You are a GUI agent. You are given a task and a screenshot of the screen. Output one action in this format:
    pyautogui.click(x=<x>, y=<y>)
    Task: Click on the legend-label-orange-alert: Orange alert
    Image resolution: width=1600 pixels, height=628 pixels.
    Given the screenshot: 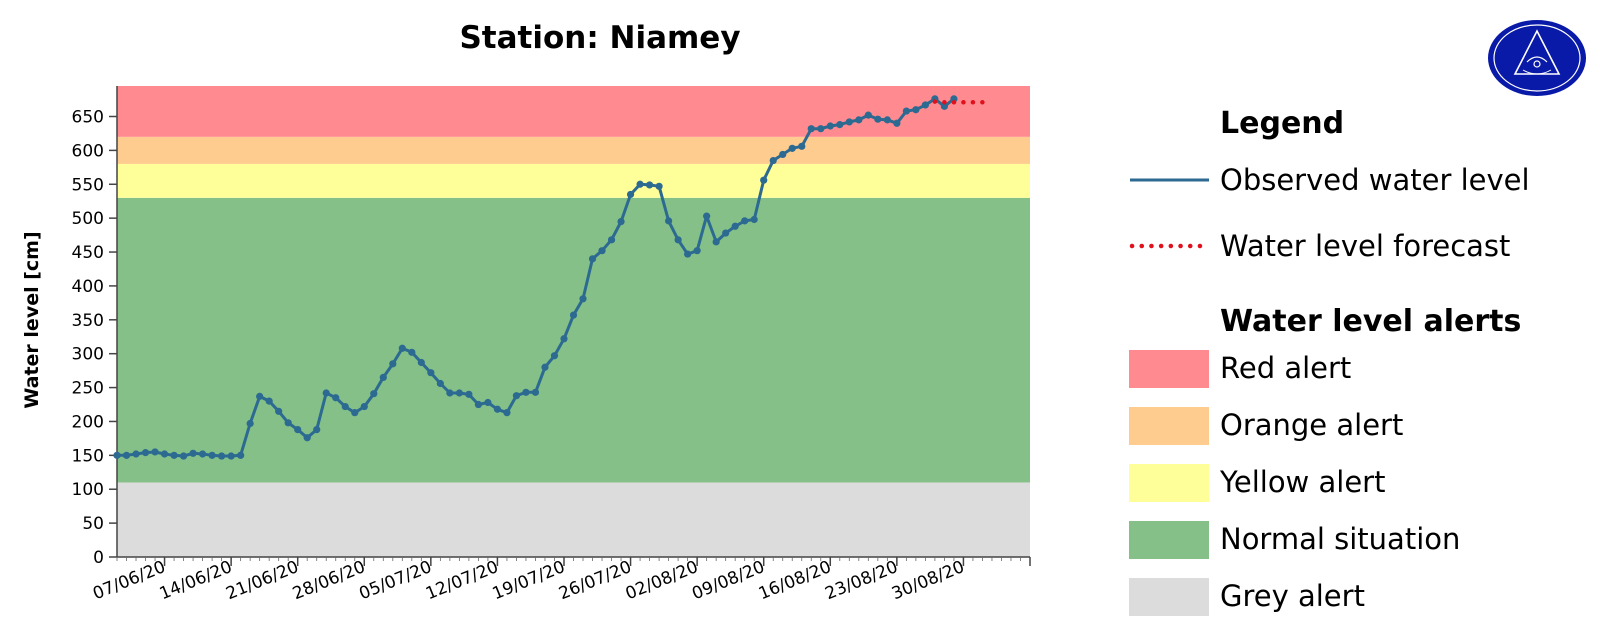 What is the action you would take?
    pyautogui.click(x=1311, y=425)
    